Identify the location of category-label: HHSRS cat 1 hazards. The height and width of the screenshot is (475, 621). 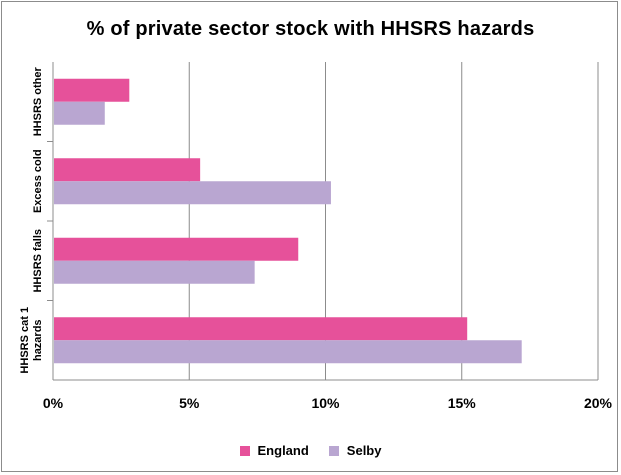
(31, 340).